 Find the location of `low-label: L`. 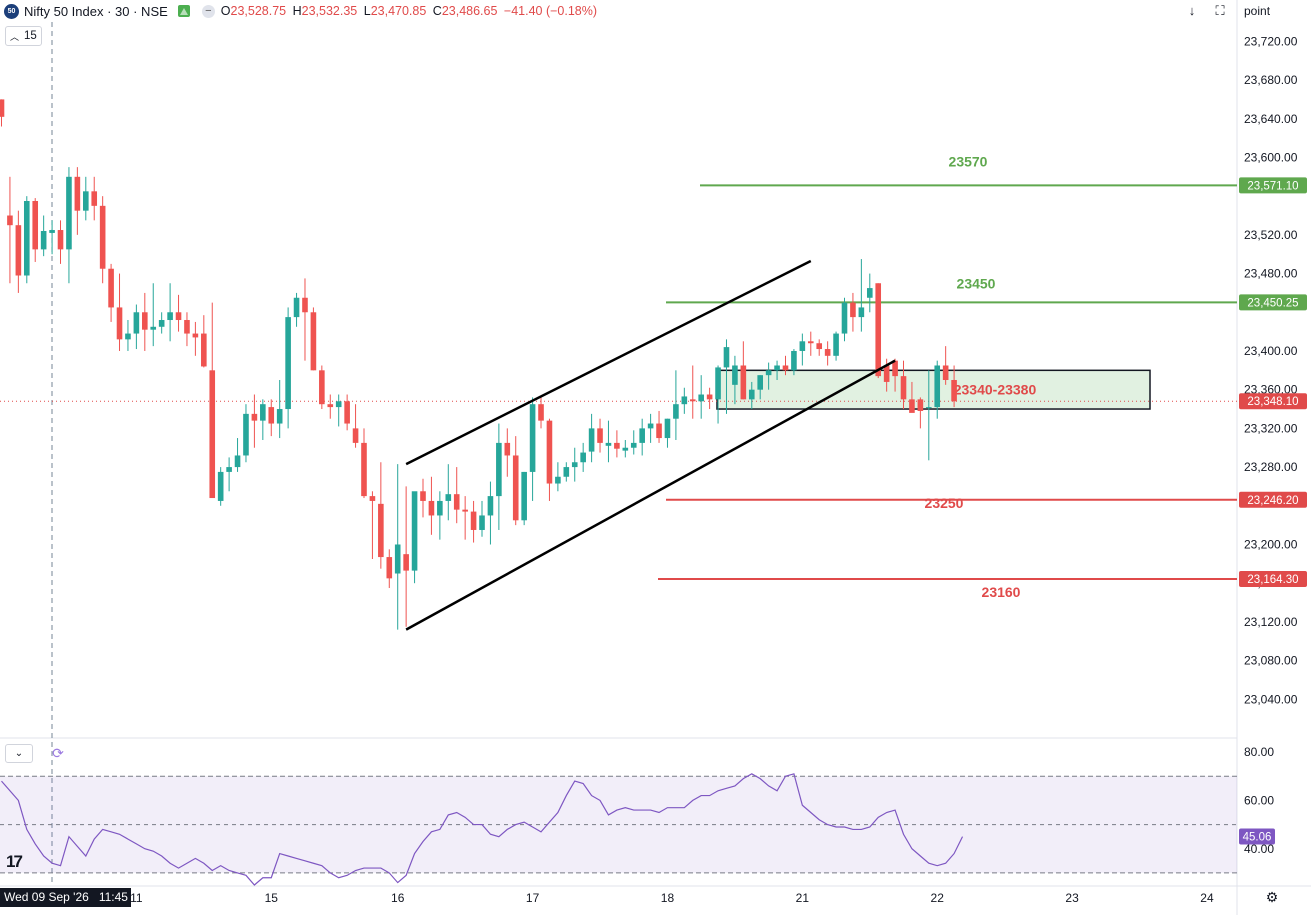

low-label: L is located at coordinates (367, 11).